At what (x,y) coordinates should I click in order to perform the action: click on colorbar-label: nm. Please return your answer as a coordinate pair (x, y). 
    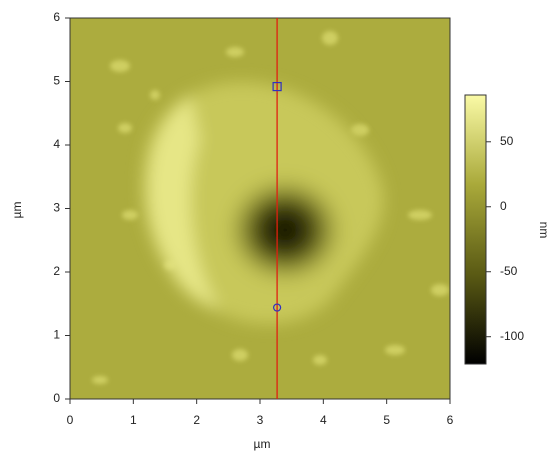
    Looking at the image, I should click on (543, 230).